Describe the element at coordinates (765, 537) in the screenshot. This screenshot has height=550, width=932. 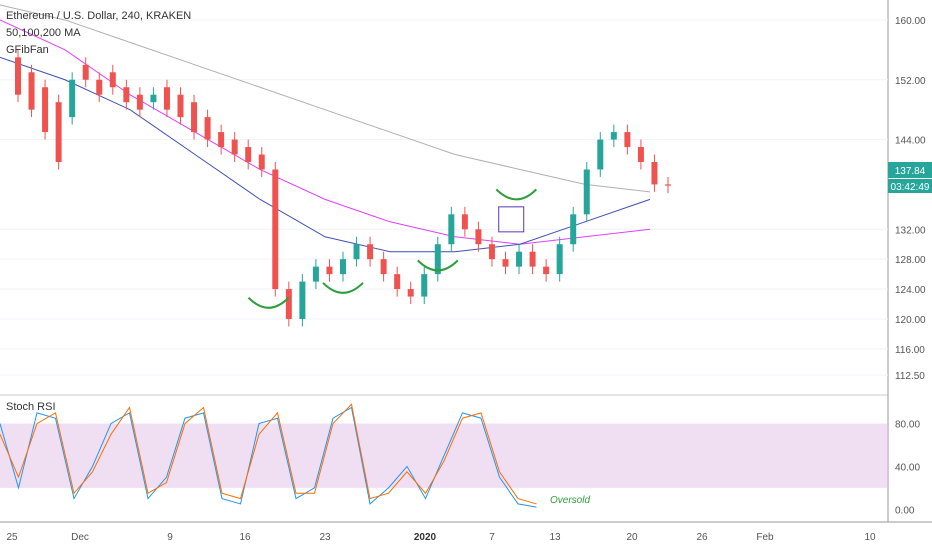
I see `date-label: Feb` at that location.